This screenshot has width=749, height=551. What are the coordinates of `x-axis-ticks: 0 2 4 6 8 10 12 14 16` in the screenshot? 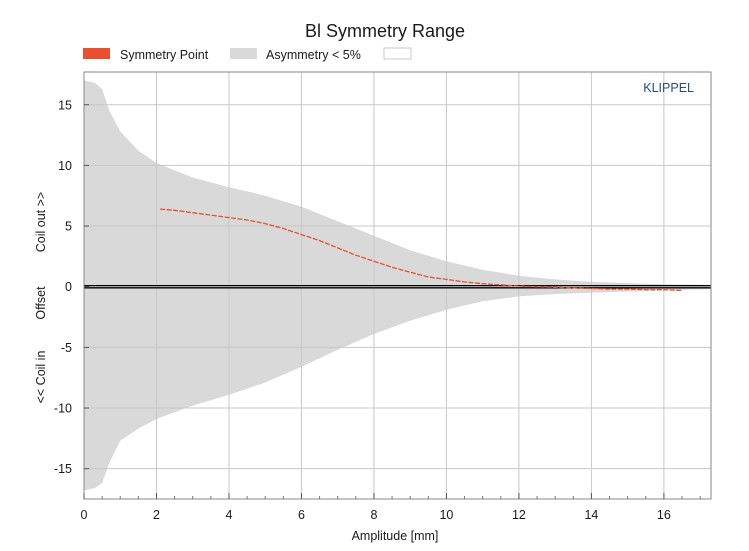 It's located at (391, 507).